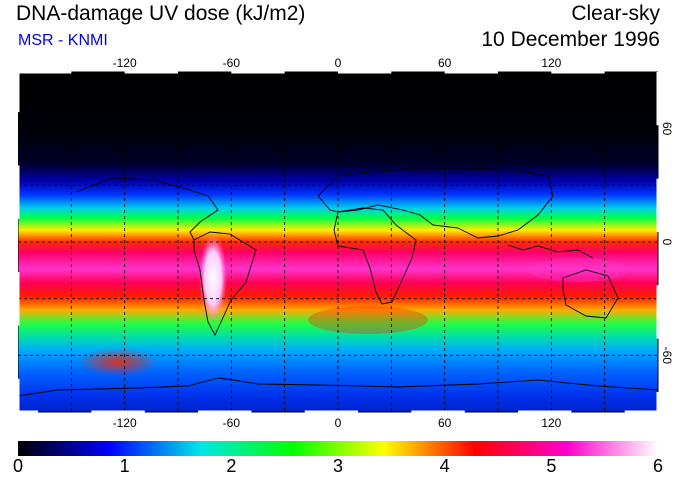 The image size is (678, 480). I want to click on lat-label-right: 60, so click(667, 129).